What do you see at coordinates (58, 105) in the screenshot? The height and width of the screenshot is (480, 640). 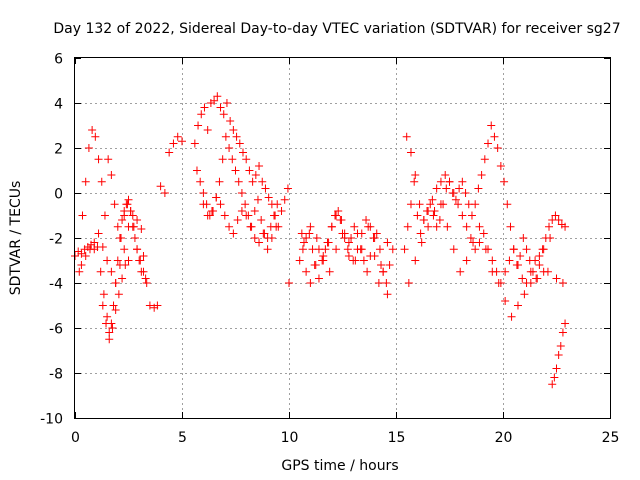 I see `y-tick-label: 4` at bounding box center [58, 105].